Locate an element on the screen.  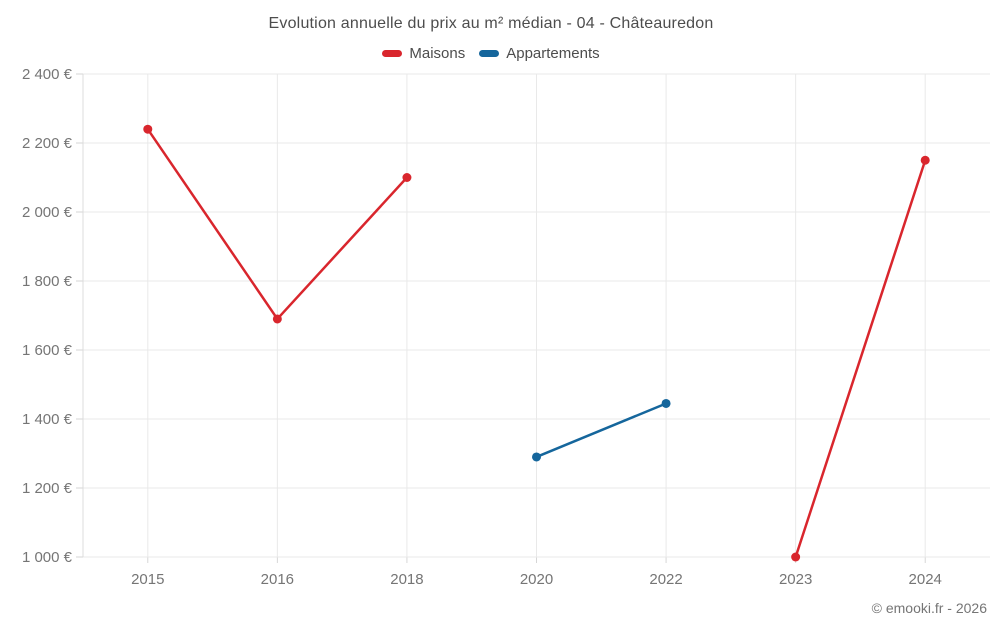
data-point-maisons-2023 is located at coordinates (796, 557).